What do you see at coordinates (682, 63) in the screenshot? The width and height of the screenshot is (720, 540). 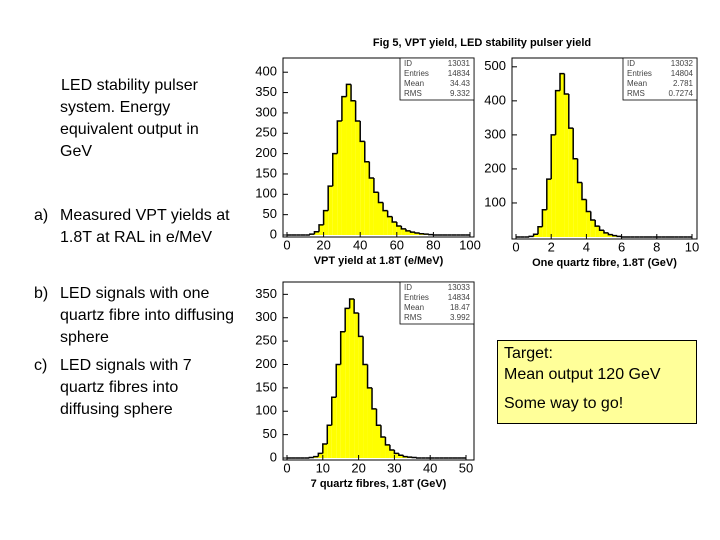 I see `stats-value: 13032` at bounding box center [682, 63].